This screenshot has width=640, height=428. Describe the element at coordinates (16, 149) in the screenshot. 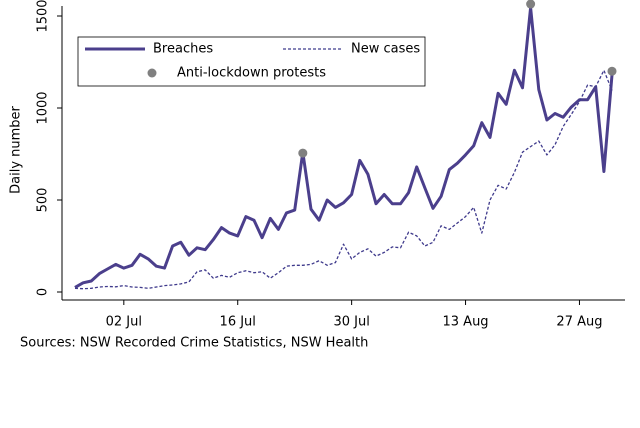

I see `y-axis-label: Daily number` at that location.